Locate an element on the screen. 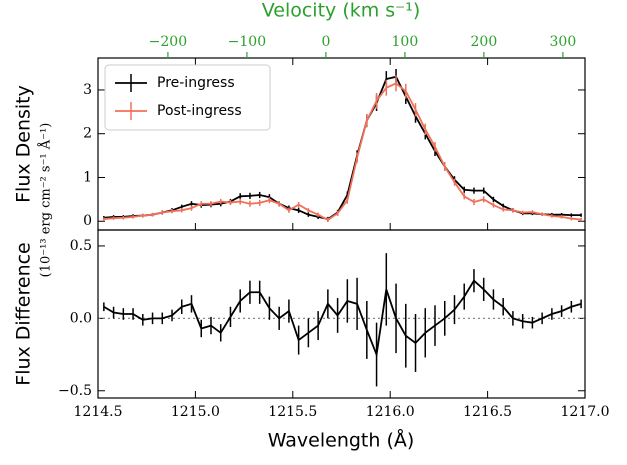 The image size is (627, 465). y-tick-label: 3 is located at coordinates (87, 90).